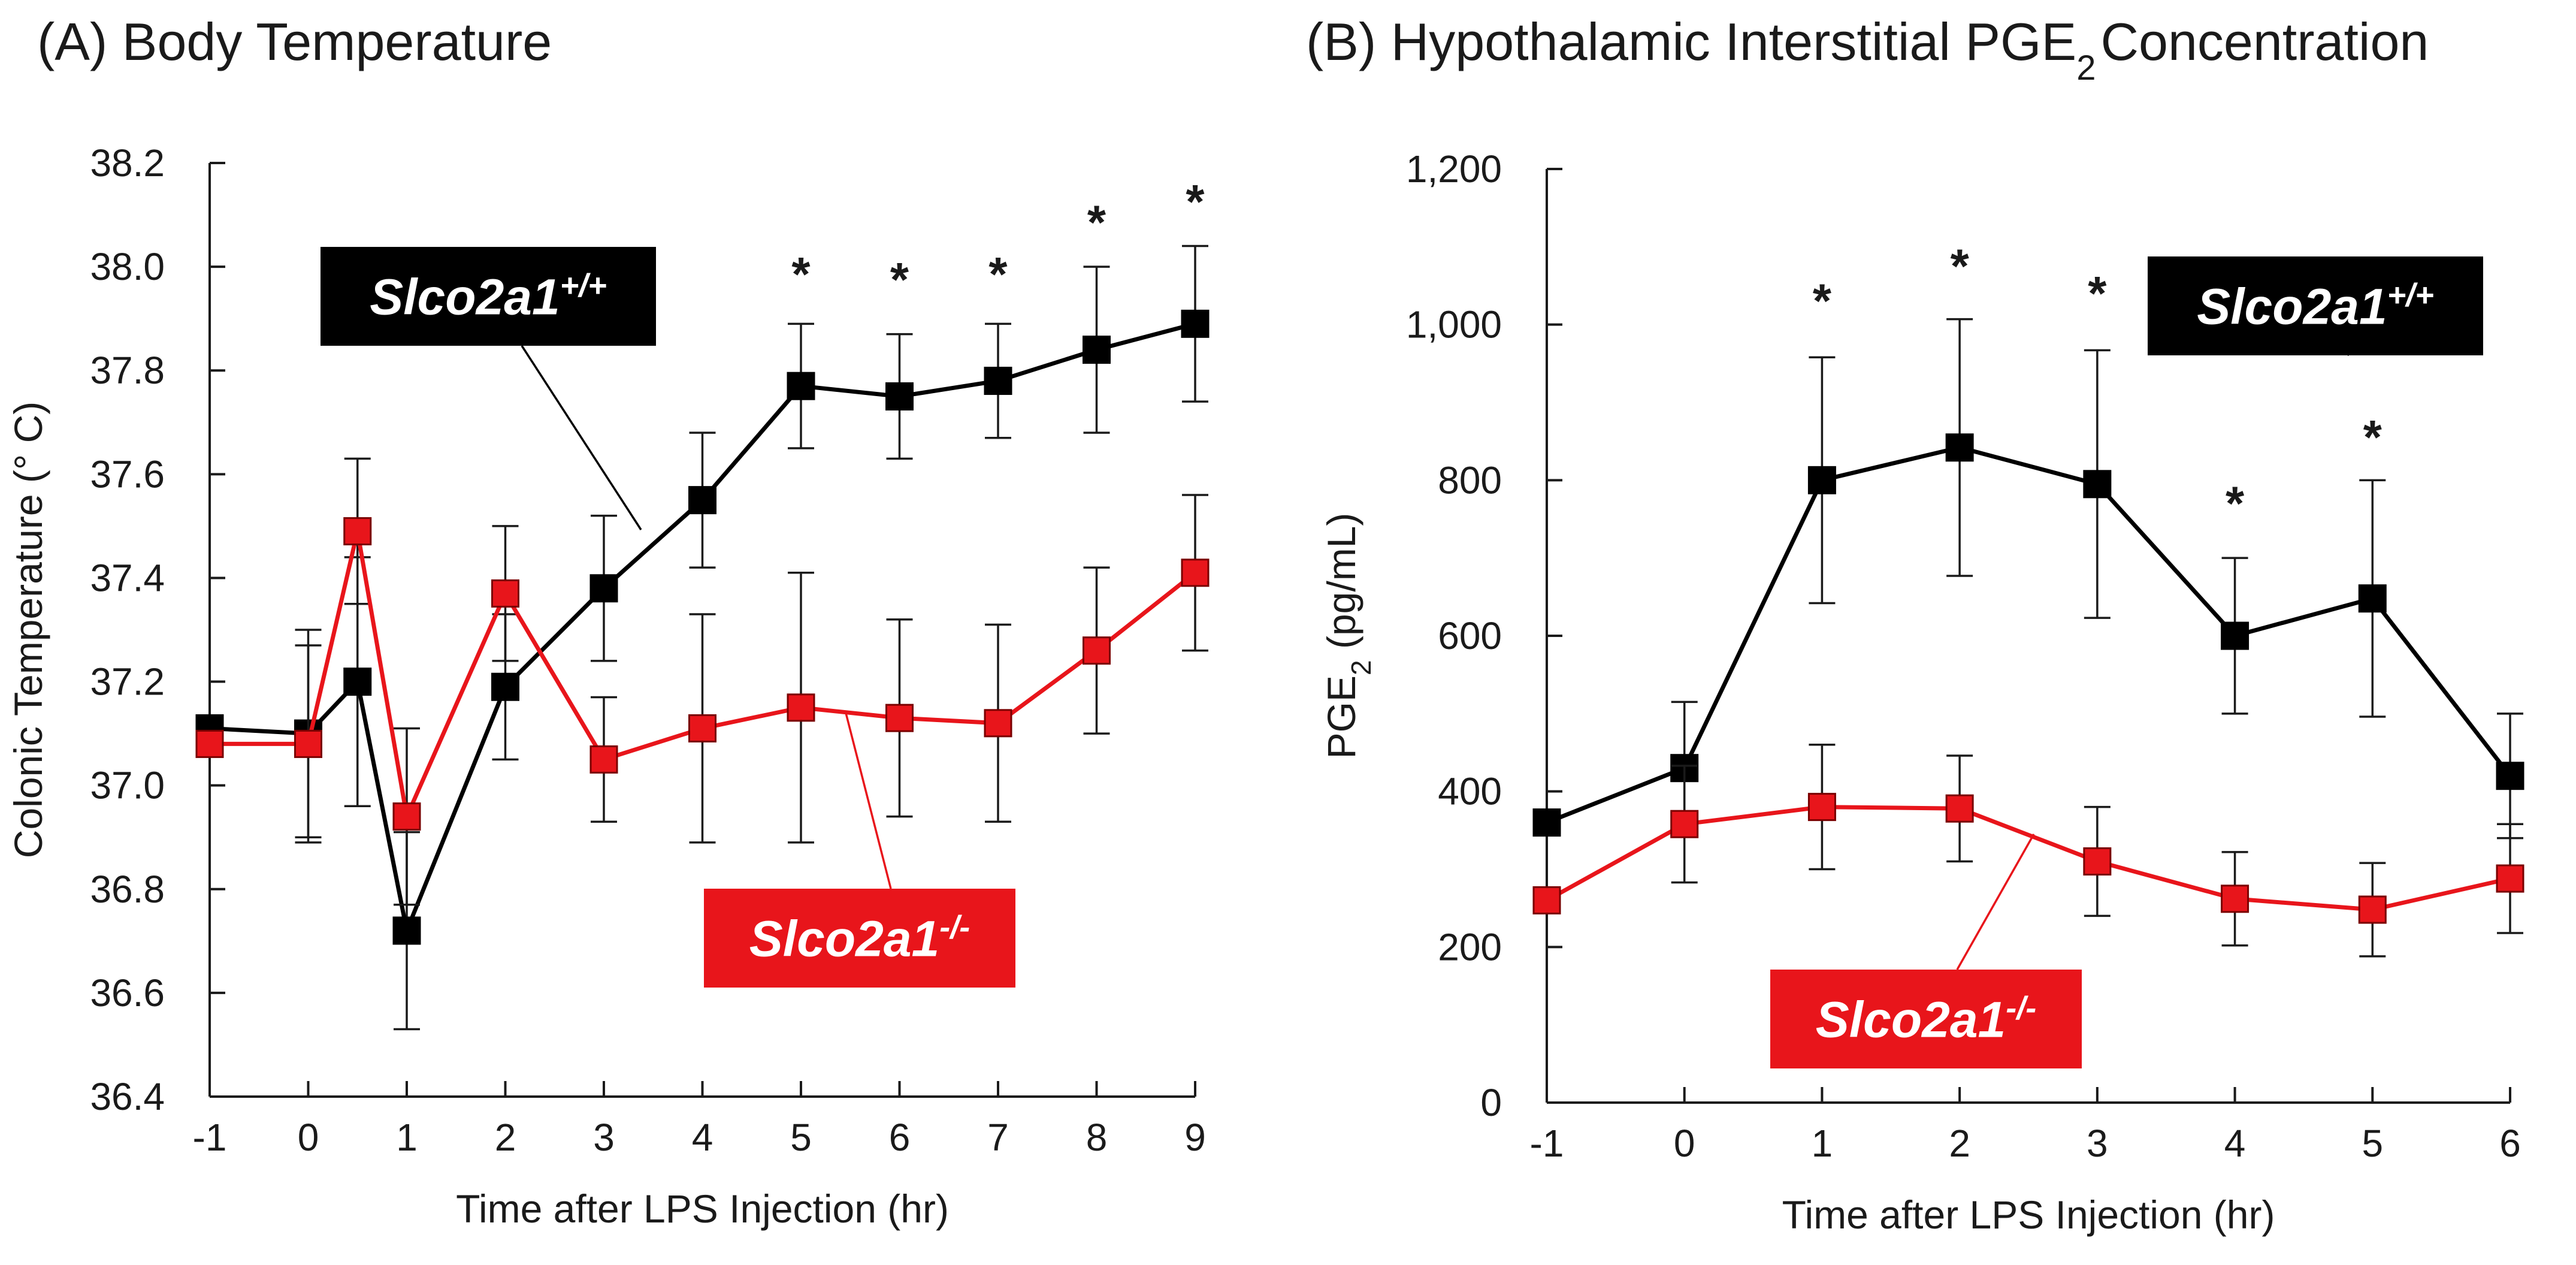 This screenshot has height=1265, width=2576. Describe the element at coordinates (1470, 635) in the screenshot. I see `y-tick-label: 600` at that location.